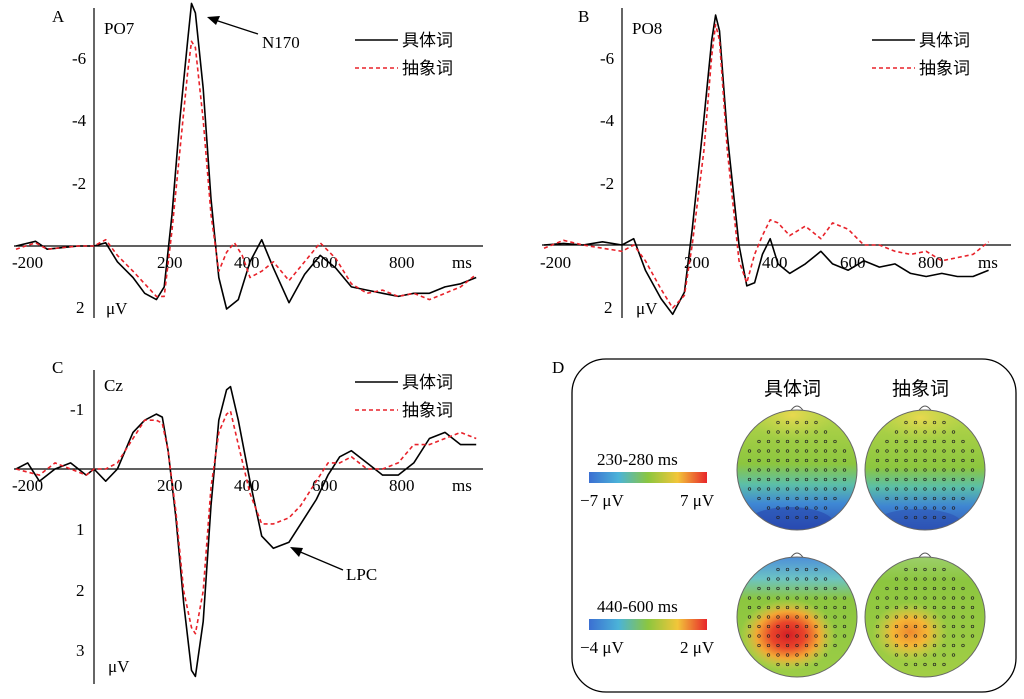  I want to click on y-tick-a-3: -2, so click(79, 183).